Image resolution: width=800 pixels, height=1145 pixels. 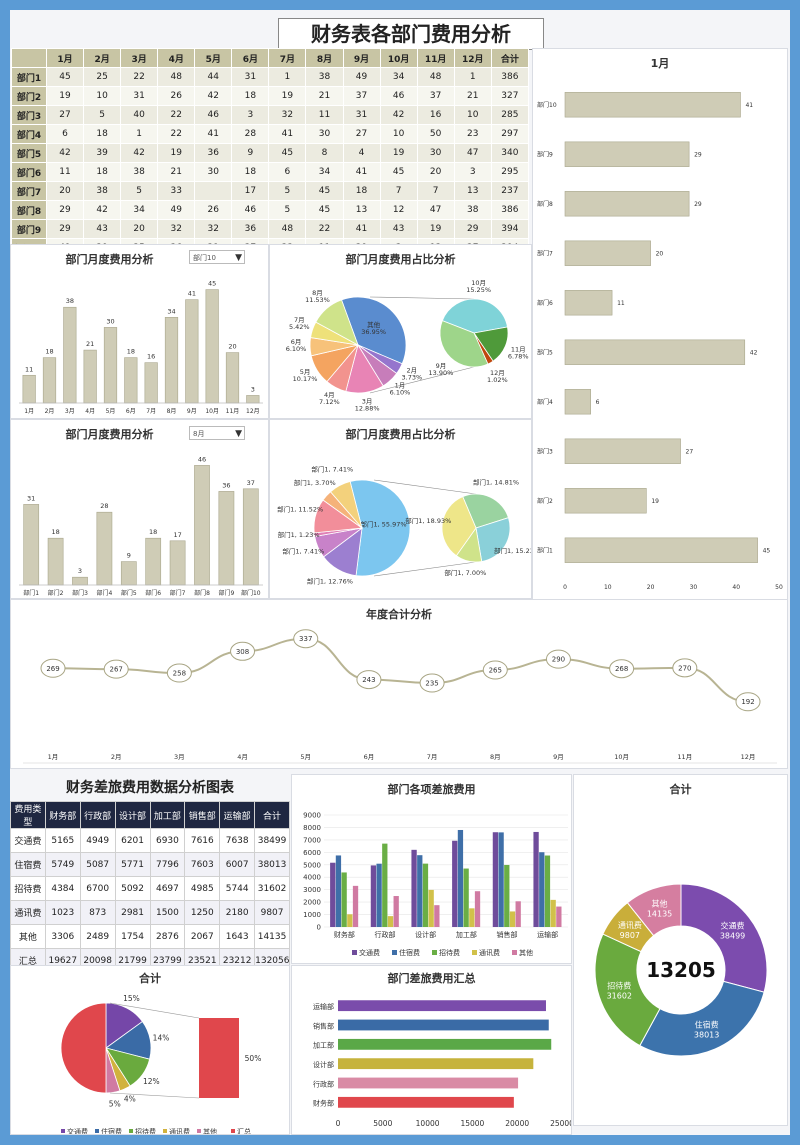 What do you see at coordinates (102, 210) in the screenshot?
I see `table-cell: 42` at bounding box center [102, 210].